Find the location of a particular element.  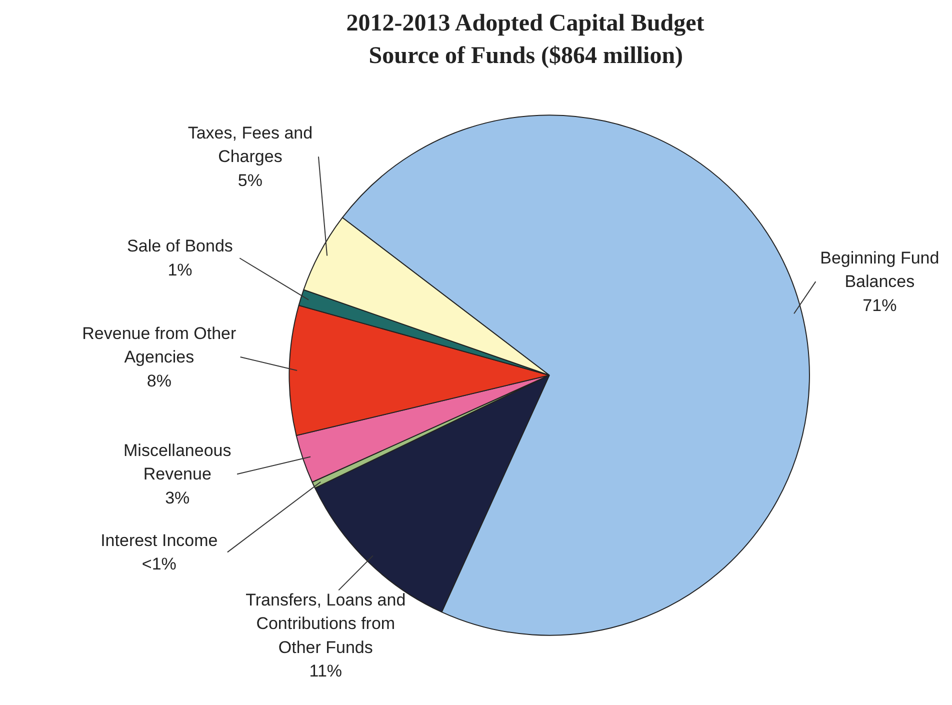

slice-label: Sale of Bonds is located at coordinates (180, 246).